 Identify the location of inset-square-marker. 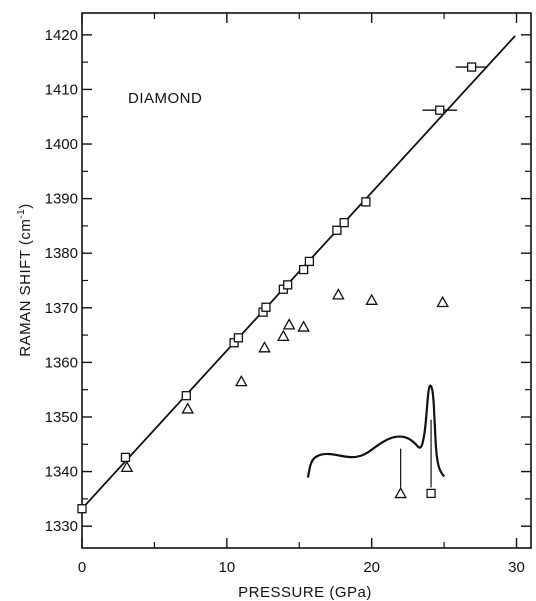
(431, 493).